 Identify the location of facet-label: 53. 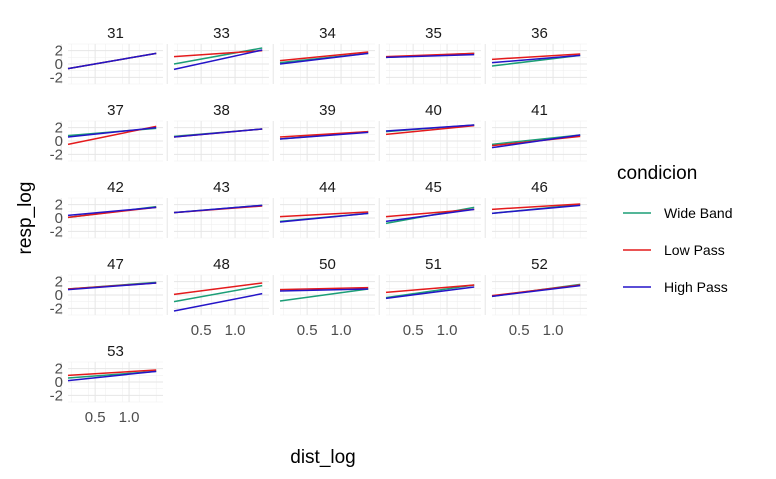
(115, 351).